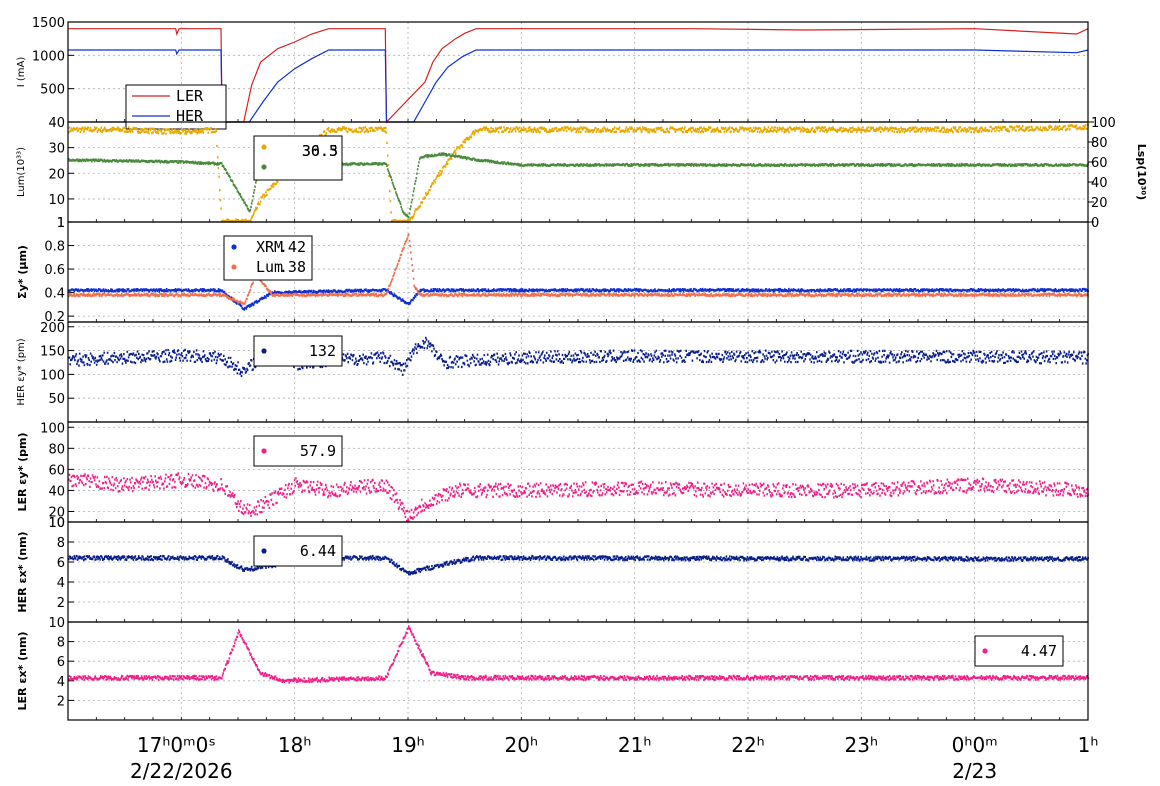  What do you see at coordinates (21, 72) in the screenshot?
I see `y-axis-label: I (mA)` at bounding box center [21, 72].